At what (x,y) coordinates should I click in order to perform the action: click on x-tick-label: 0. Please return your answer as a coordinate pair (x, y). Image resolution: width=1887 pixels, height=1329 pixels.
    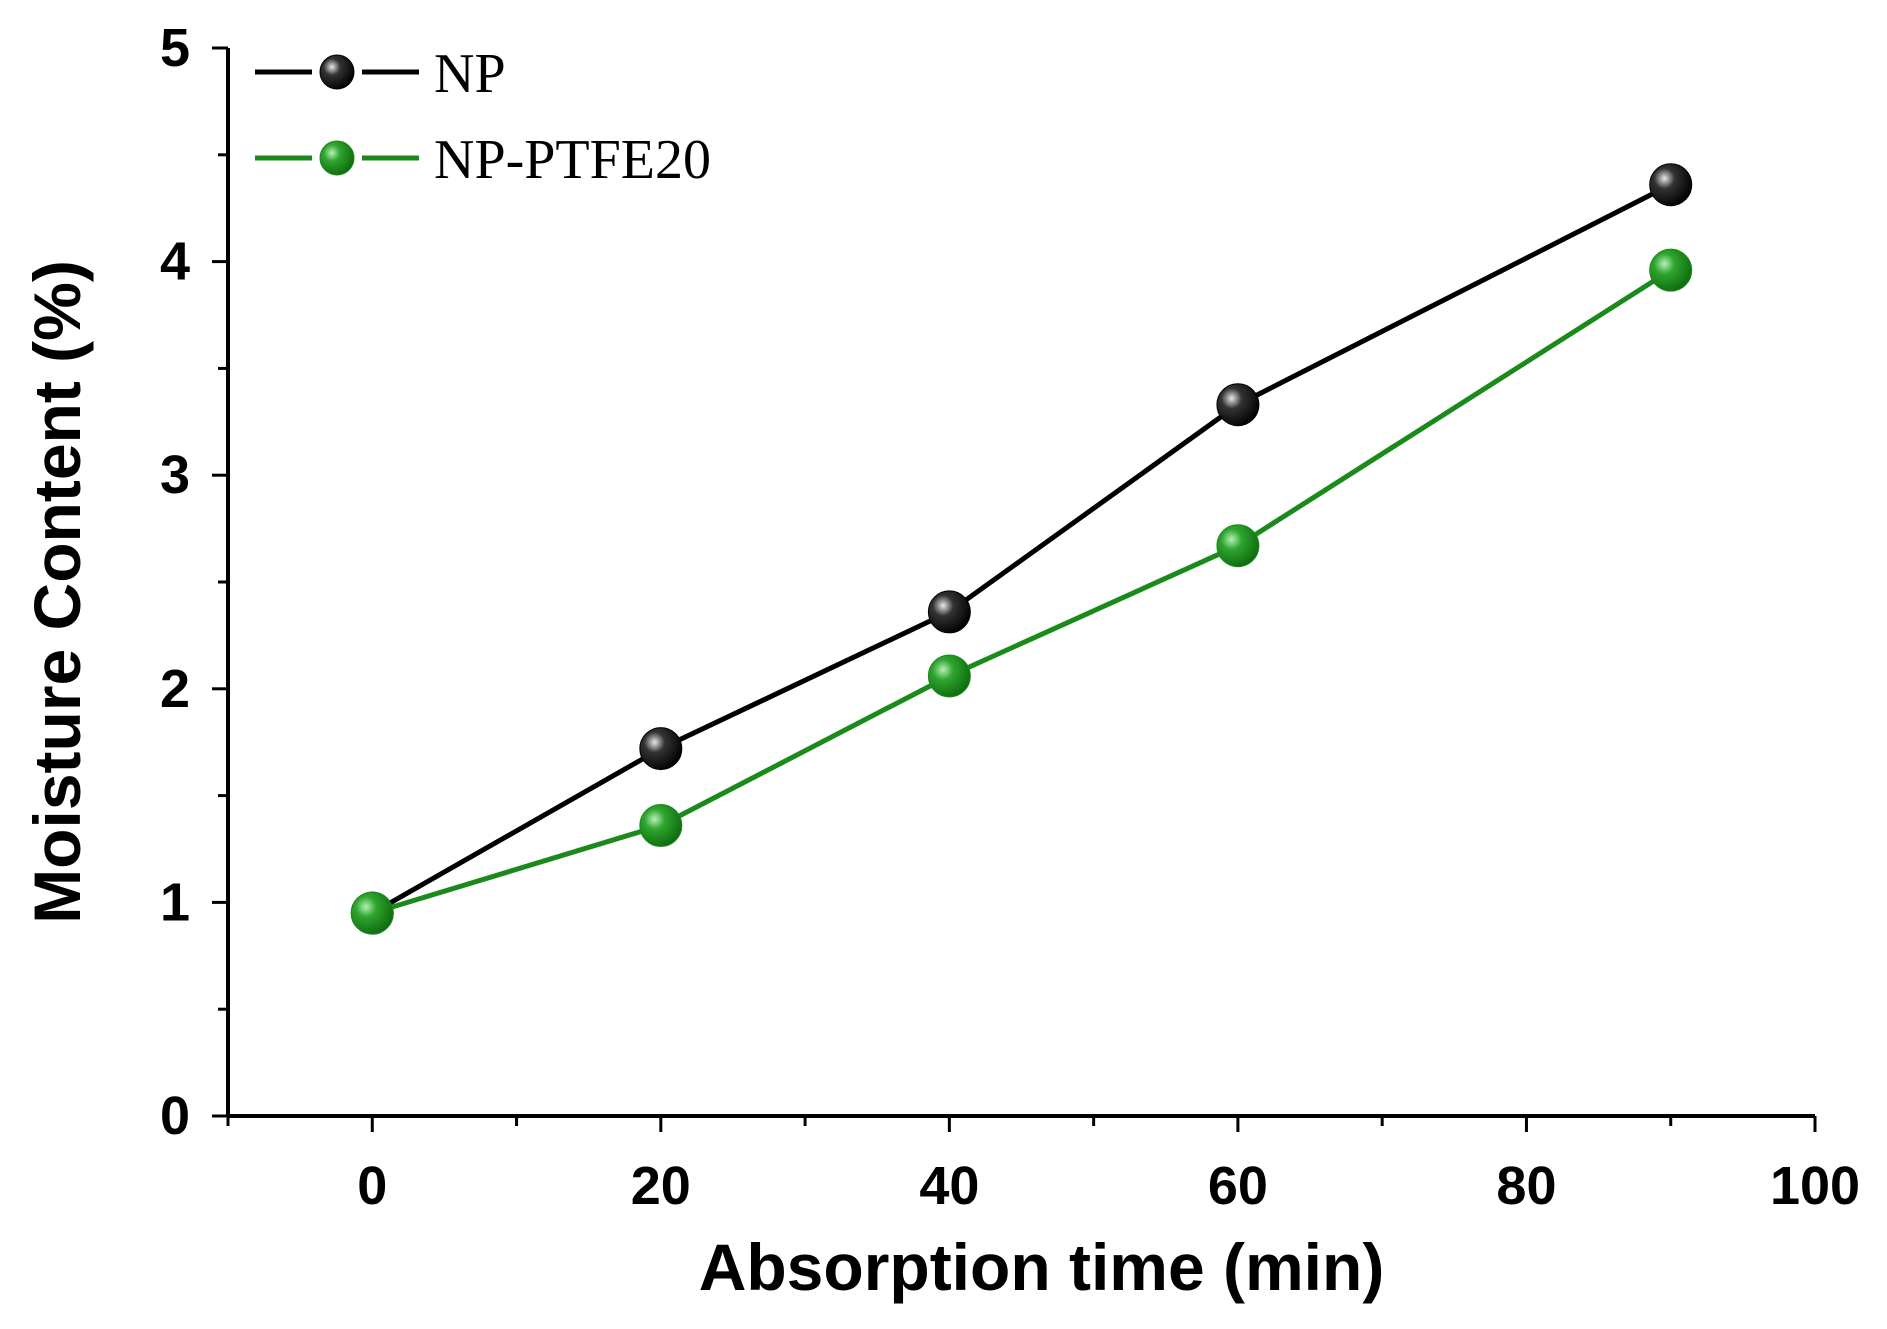
    Looking at the image, I should click on (372, 1186).